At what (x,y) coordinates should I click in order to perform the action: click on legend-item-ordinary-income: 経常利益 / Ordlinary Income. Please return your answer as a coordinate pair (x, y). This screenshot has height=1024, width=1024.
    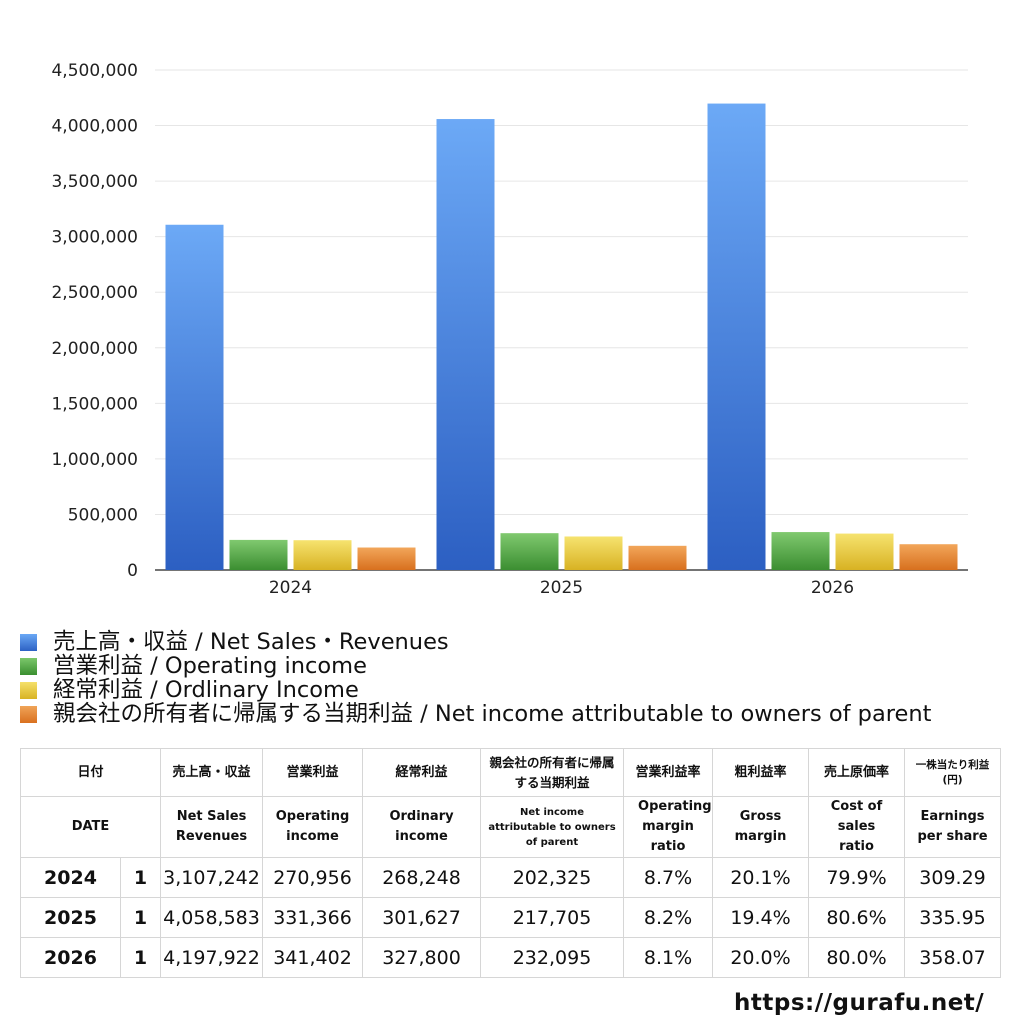
    Looking at the image, I should click on (475, 690).